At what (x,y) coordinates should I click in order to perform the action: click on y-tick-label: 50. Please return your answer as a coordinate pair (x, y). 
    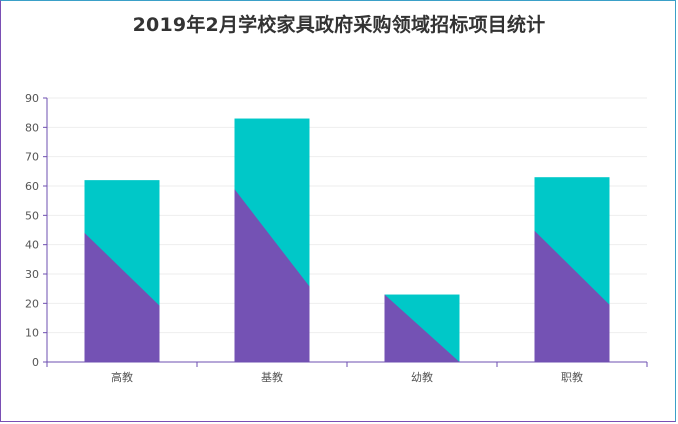
    Looking at the image, I should click on (32, 215).